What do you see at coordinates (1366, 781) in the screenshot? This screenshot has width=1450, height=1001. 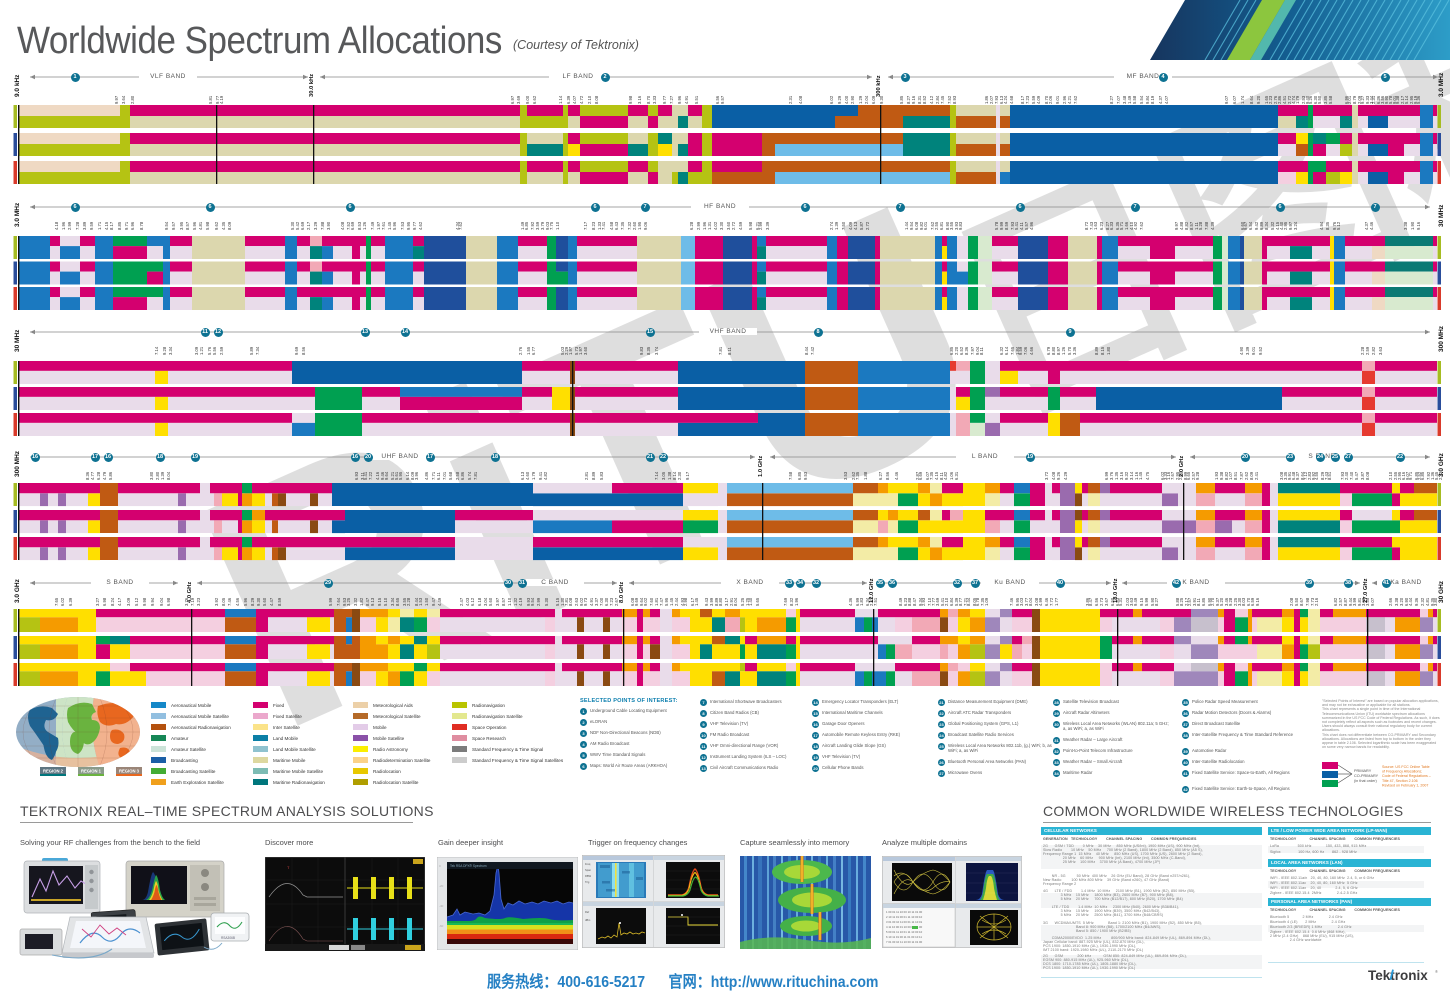 I see `svg-text: (in that order)` at bounding box center [1366, 781].